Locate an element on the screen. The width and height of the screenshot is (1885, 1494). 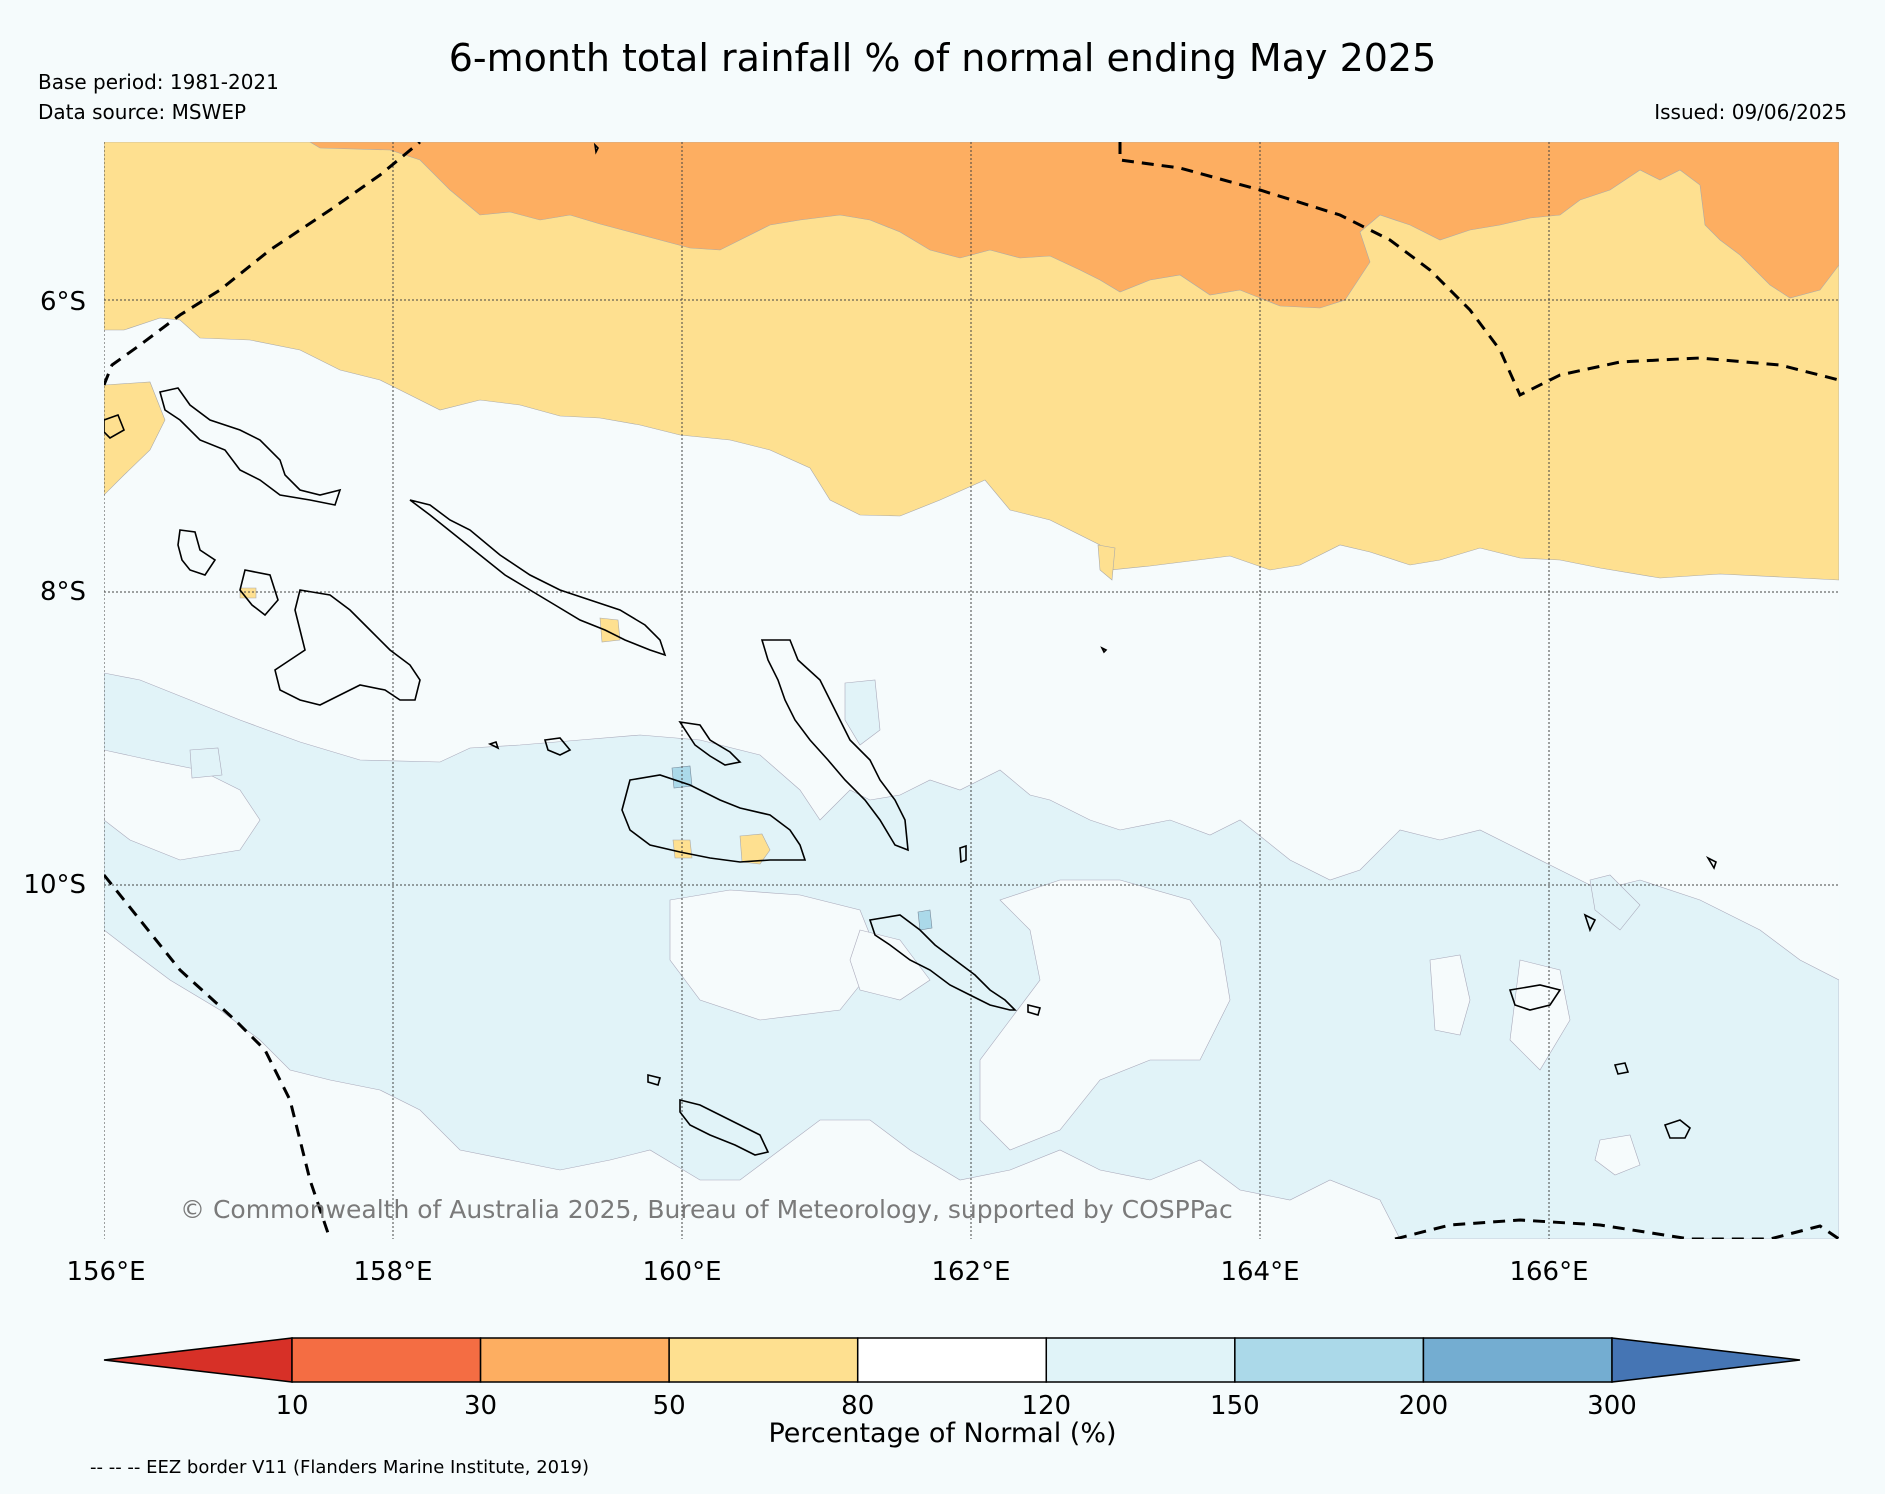
colorbar-tick-label: 300 is located at coordinates (1612, 1406).